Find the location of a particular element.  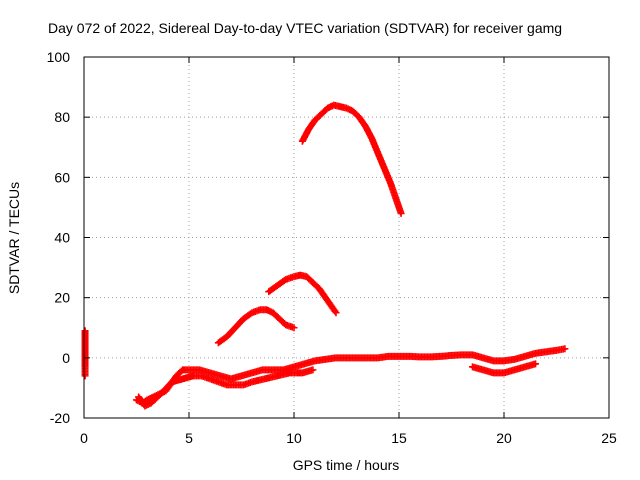

y-tick-label: 0 is located at coordinates (66, 358).